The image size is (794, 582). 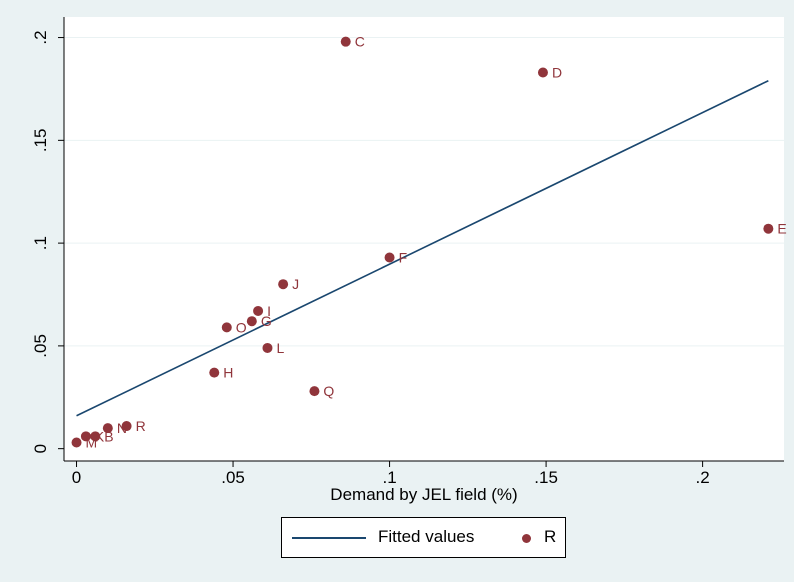 What do you see at coordinates (40, 37) in the screenshot?
I see `y-tick-label: .2` at bounding box center [40, 37].